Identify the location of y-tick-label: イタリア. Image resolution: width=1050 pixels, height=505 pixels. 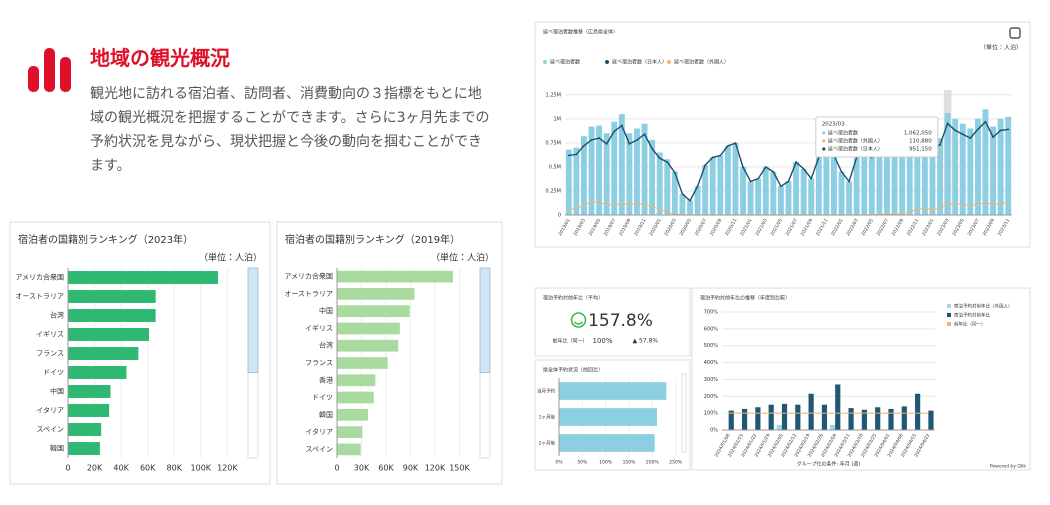
(319, 431).